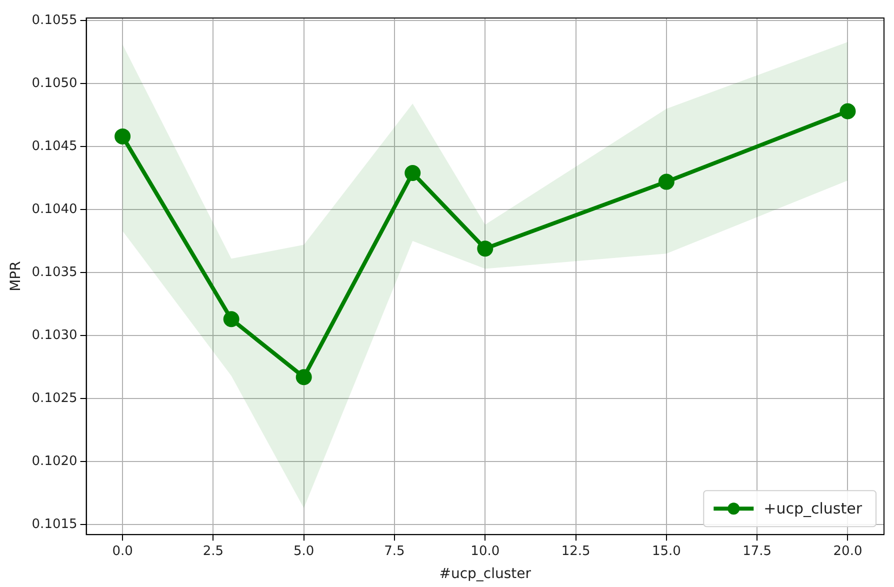 This screenshot has width=894, height=587. I want to click on legend-label: +ucp_cluster, so click(813, 508).